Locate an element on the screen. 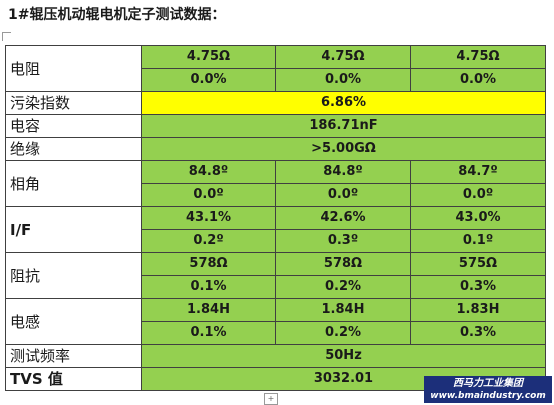 The height and width of the screenshot is (405, 554). phase-angle-deviation-3: 0.0º is located at coordinates (478, 195).